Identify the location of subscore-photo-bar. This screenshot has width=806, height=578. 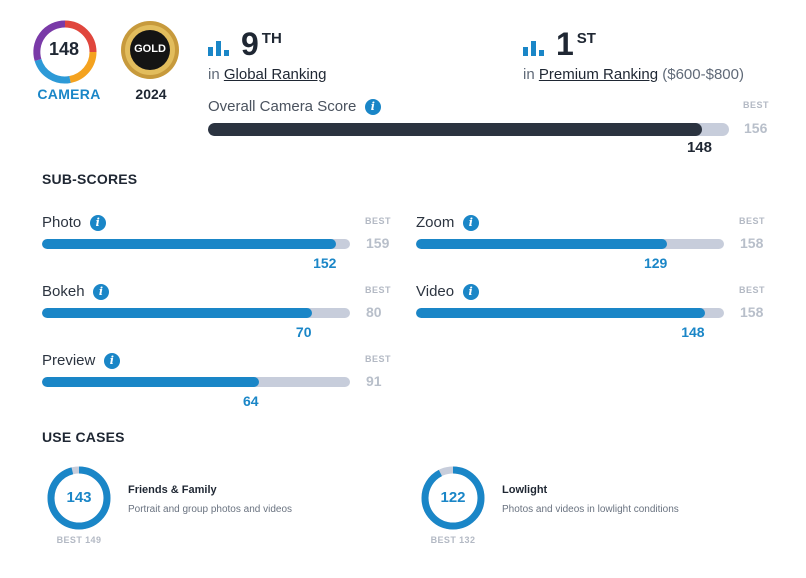
(196, 244).